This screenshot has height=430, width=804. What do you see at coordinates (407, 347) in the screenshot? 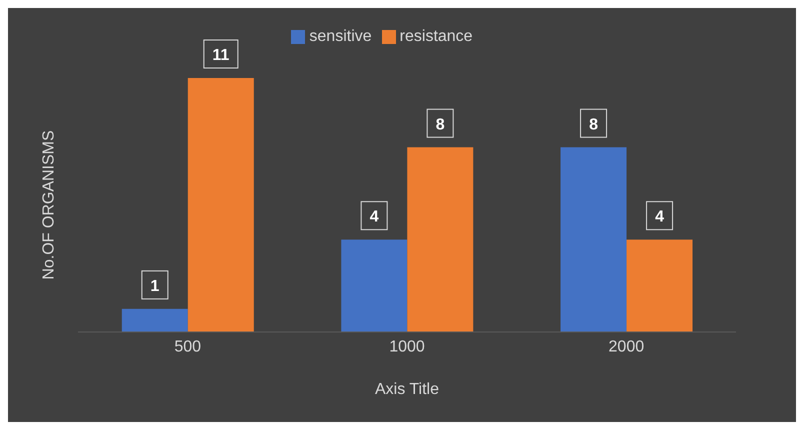
I see `x-tick-label: 1000` at bounding box center [407, 347].